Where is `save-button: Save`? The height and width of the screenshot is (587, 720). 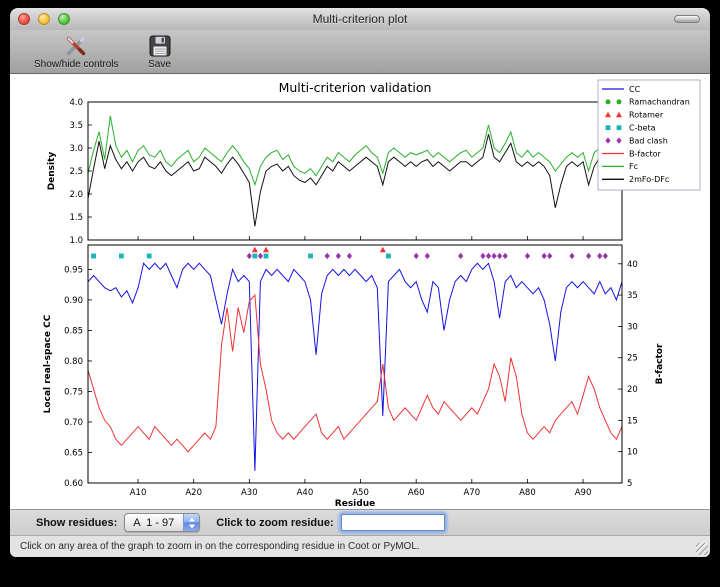
save-button: Save is located at coordinates (160, 51).